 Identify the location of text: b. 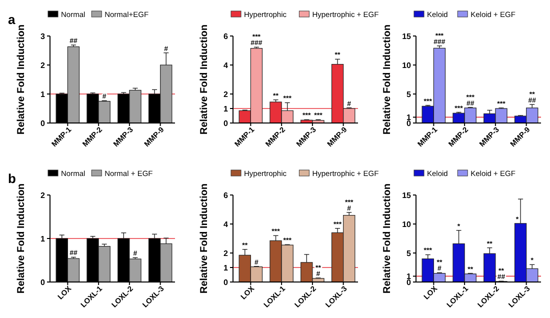
(12, 178).